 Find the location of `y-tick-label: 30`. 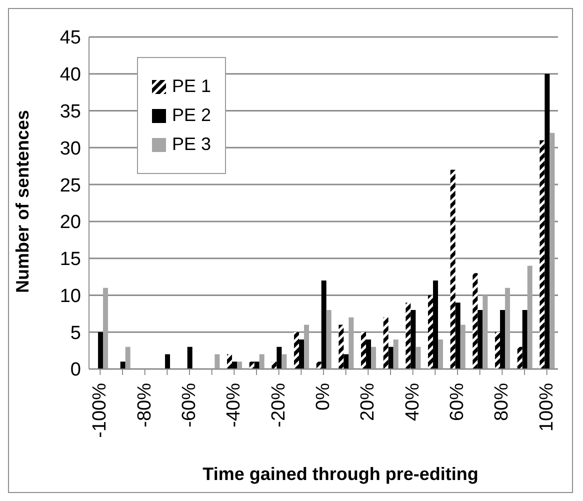

y-tick-label: 30 is located at coordinates (70, 149).